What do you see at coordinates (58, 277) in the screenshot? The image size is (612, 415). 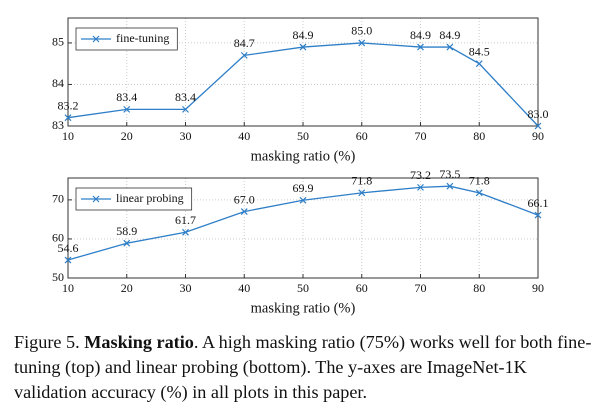 I see `y-tick-label: 50` at bounding box center [58, 277].